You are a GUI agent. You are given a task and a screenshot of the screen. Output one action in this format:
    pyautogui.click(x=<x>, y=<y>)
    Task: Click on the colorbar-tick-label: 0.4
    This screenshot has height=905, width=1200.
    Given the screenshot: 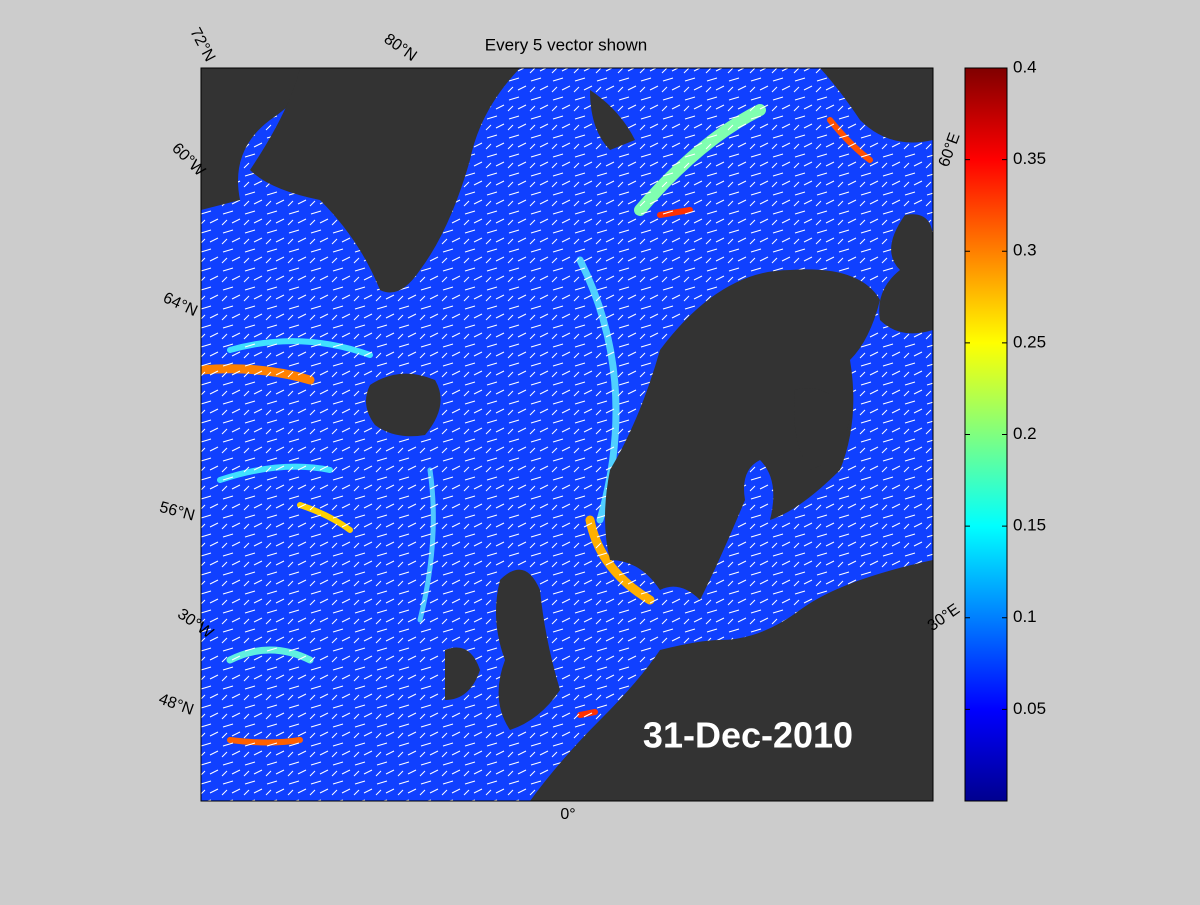 What is the action you would take?
    pyautogui.click(x=1025, y=66)
    